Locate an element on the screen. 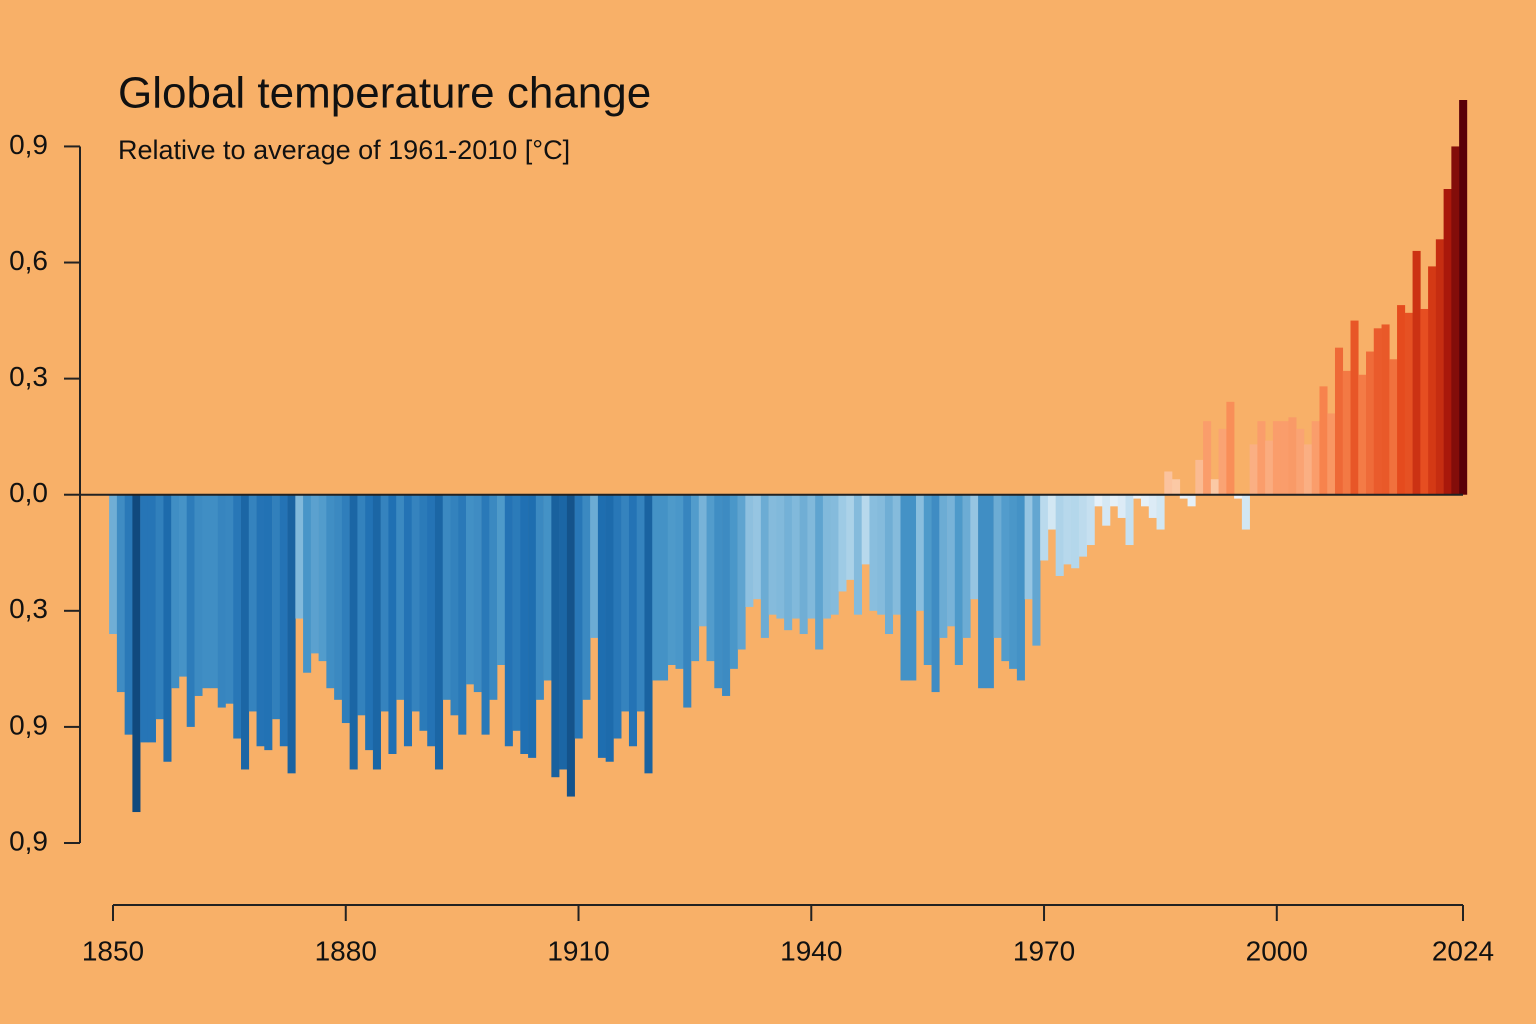 The image size is (1536, 1024). y-tick-label: 0,9 is located at coordinates (28, 144).